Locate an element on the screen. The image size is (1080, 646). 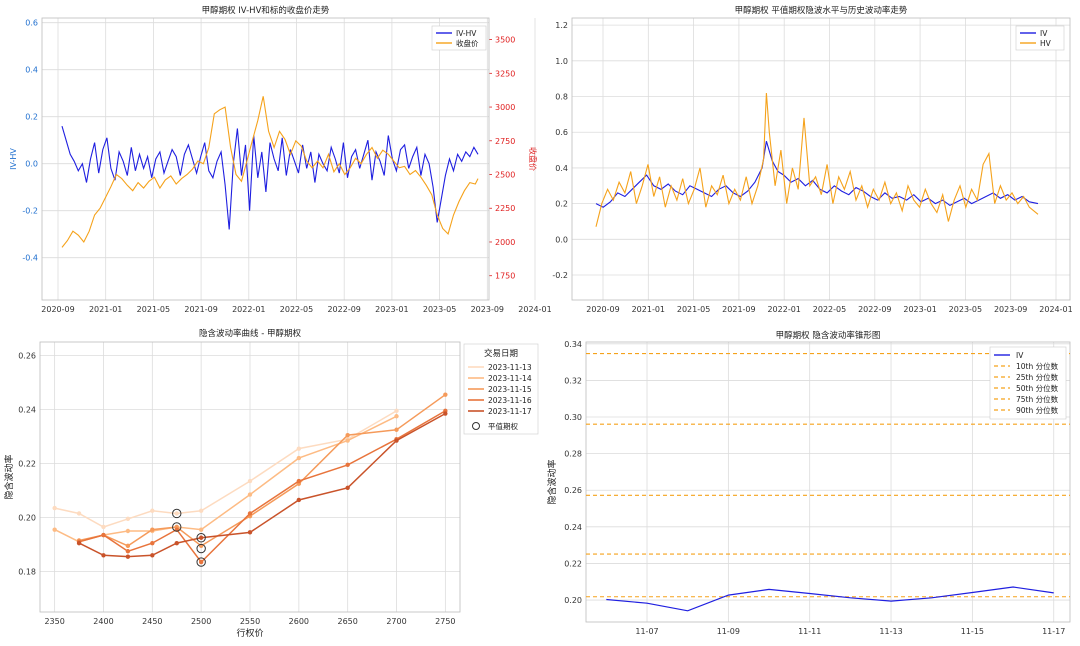
x-tick-label: 2550 is located at coordinates (250, 621).